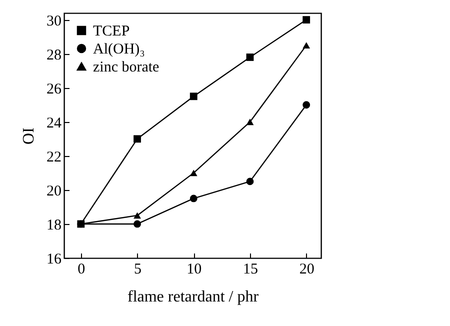 The width and height of the screenshot is (450, 326). What do you see at coordinates (54, 191) in the screenshot?
I see `y-tick-label: 20` at bounding box center [54, 191].